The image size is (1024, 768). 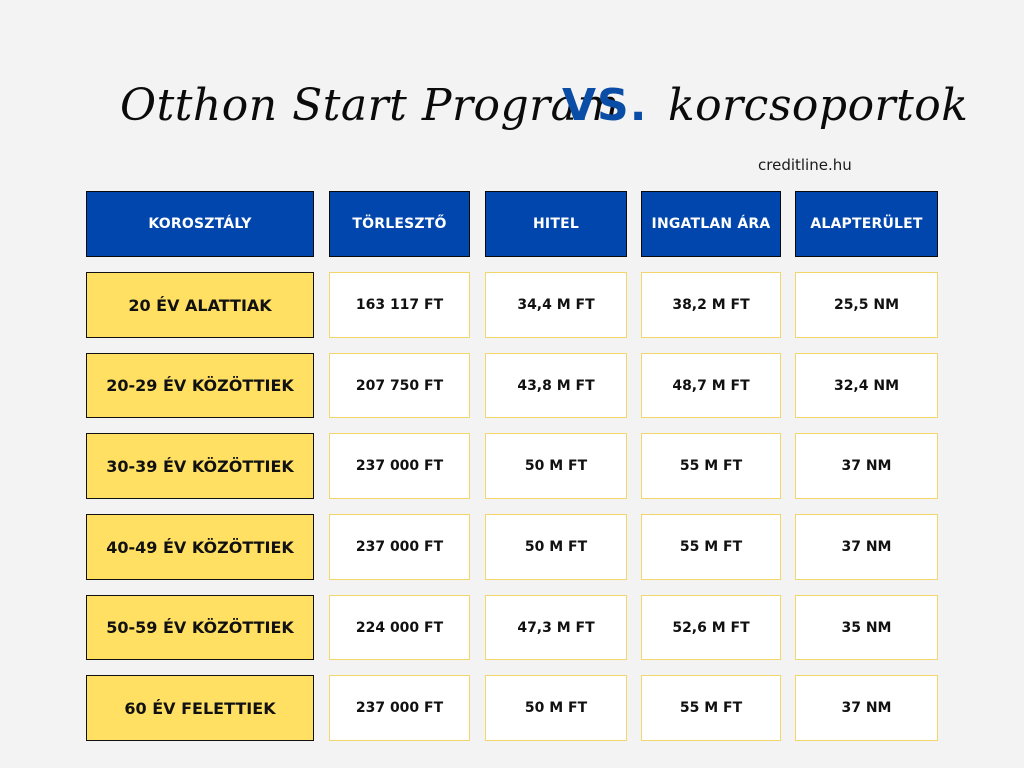 What do you see at coordinates (605, 105) in the screenshot?
I see `title-vs: VS.` at bounding box center [605, 105].